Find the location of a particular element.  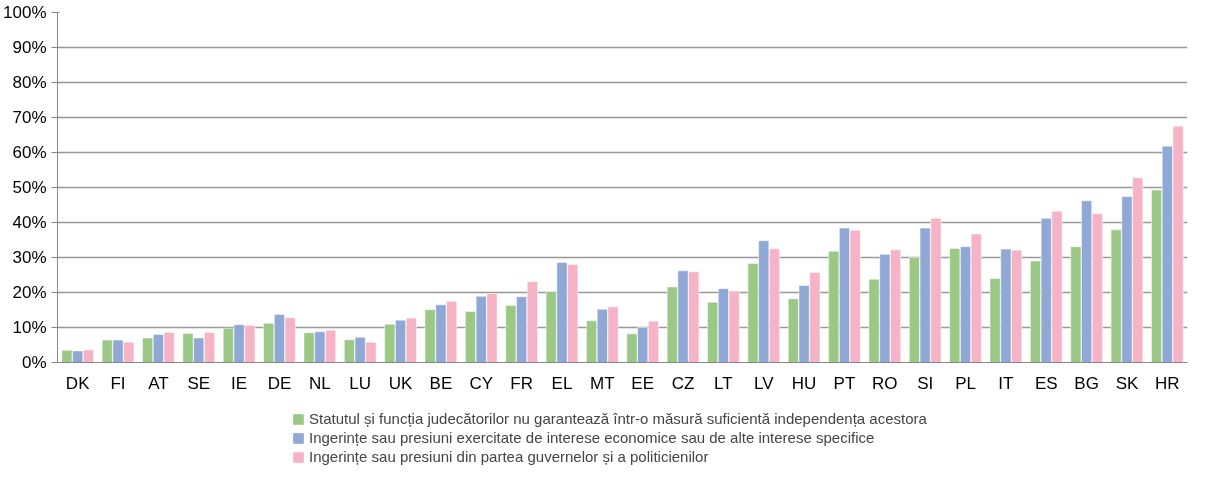

x-tick-label: CY is located at coordinates (481, 383).